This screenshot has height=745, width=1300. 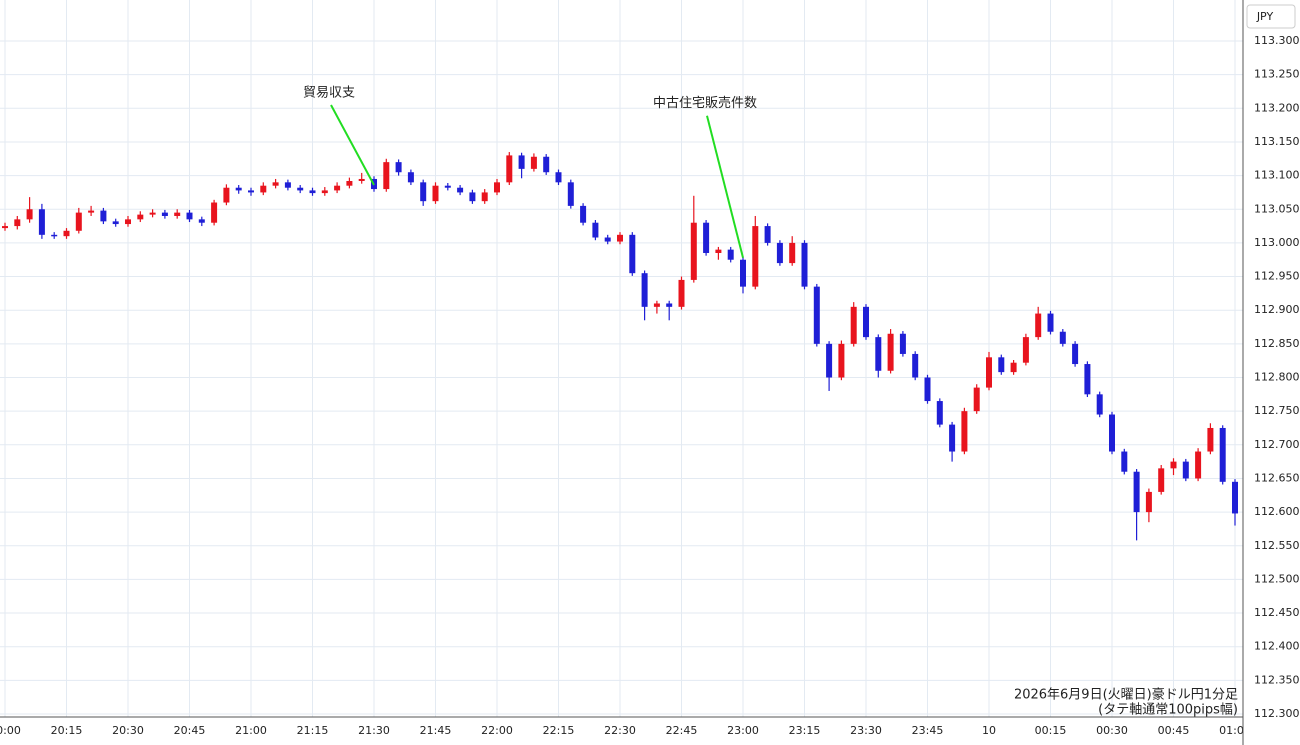 What do you see at coordinates (1112, 730) in the screenshot?
I see `x-tick-label: 00:30` at bounding box center [1112, 730].